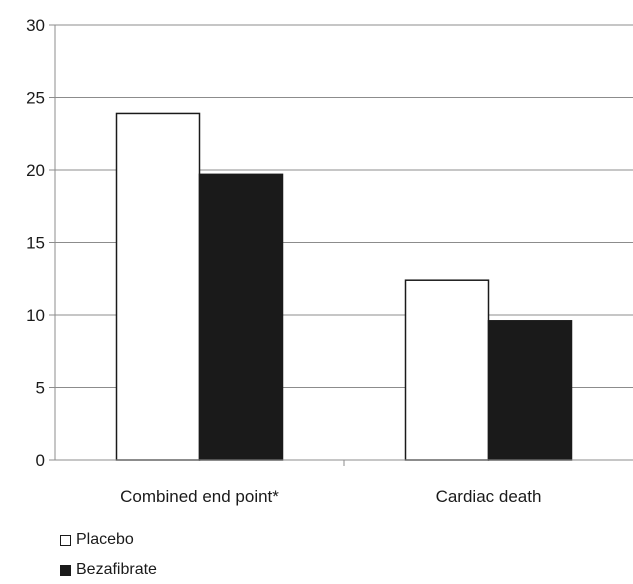 The image size is (633, 584). What do you see at coordinates (35, 170) in the screenshot?
I see `y-tick-label: 20` at bounding box center [35, 170].